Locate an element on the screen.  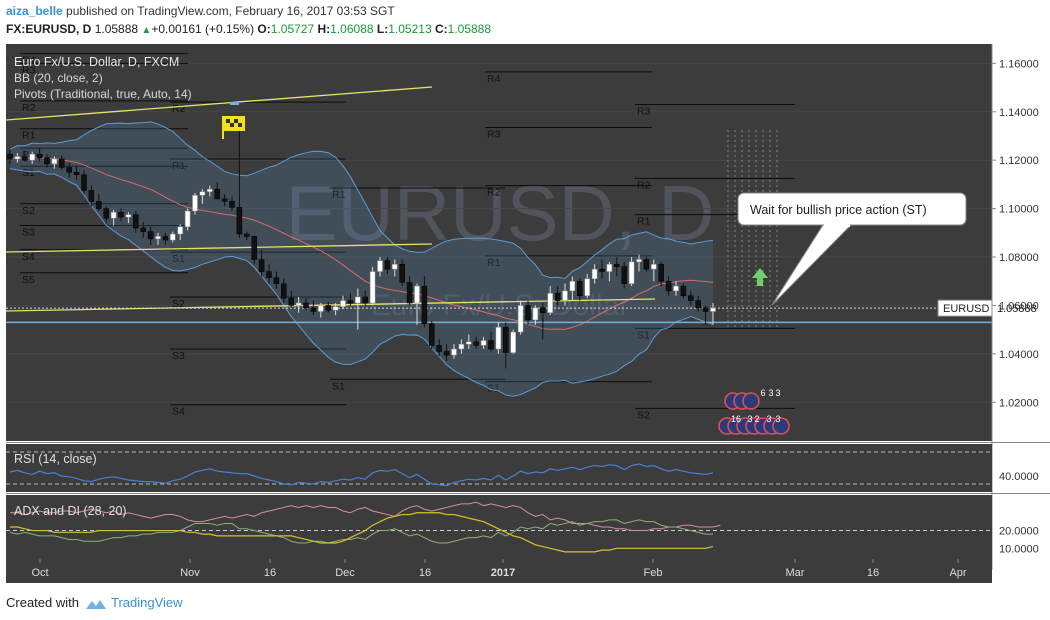
rsi-pane is located at coordinates (499, 468).